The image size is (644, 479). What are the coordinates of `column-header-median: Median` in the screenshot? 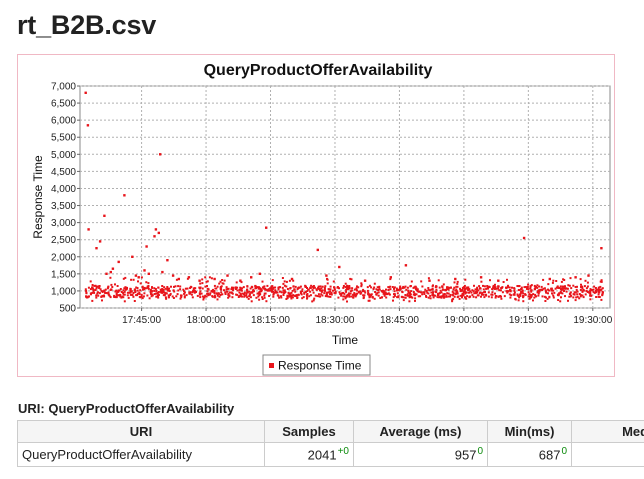 It's located at (607, 431).